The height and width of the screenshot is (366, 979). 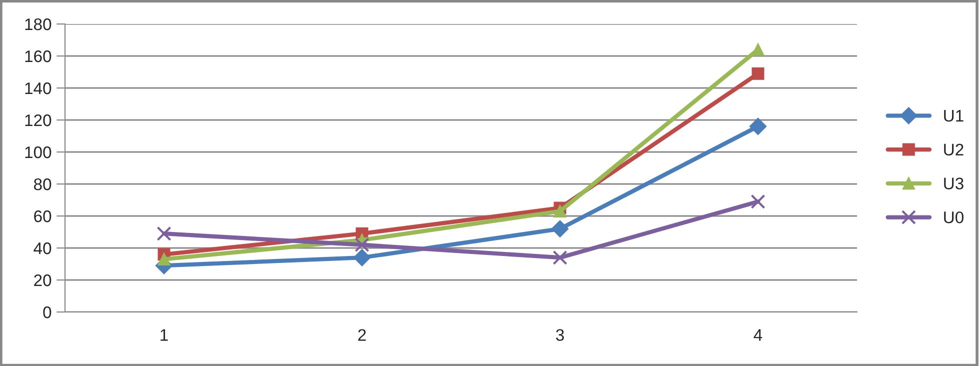 What do you see at coordinates (38, 88) in the screenshot?
I see `y-tick-label: 140` at bounding box center [38, 88].